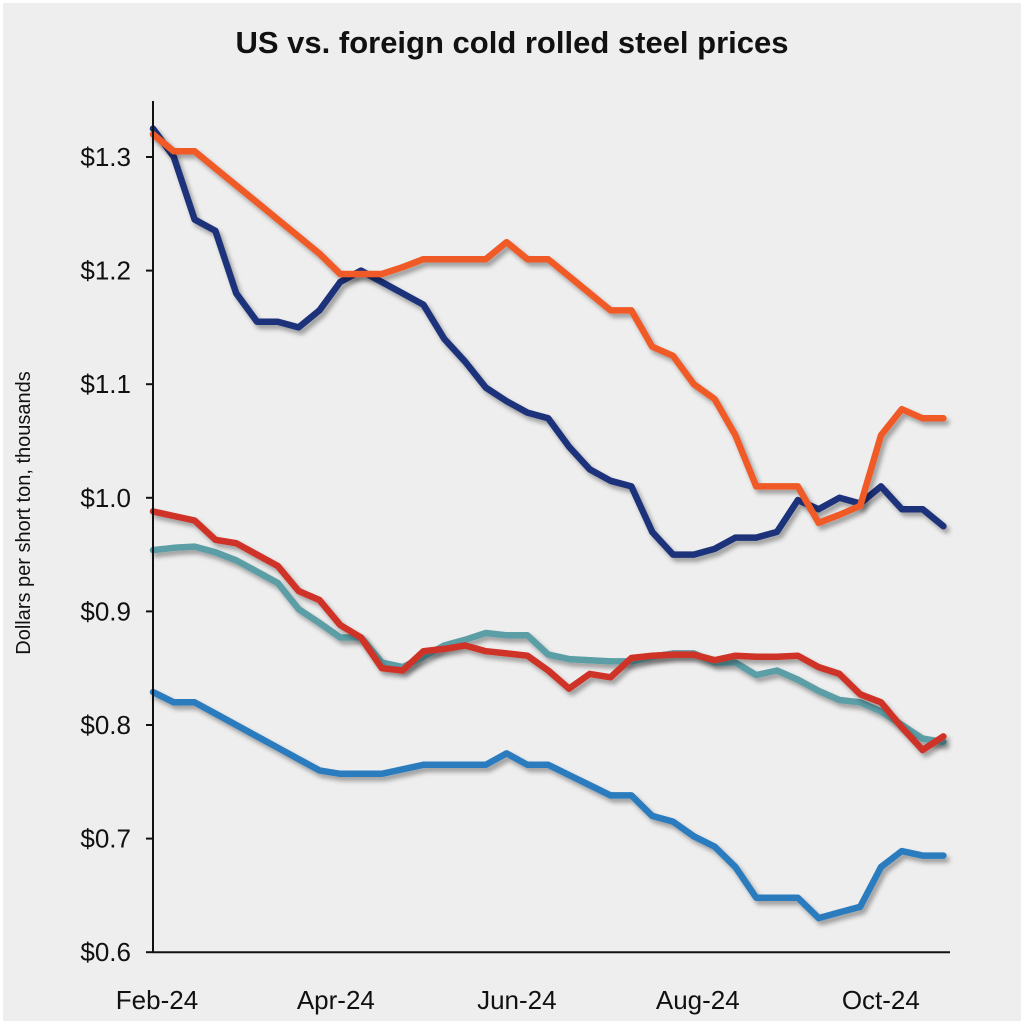 This screenshot has height=1024, width=1024. What do you see at coordinates (881, 1000) in the screenshot?
I see `x-tick-label: Oct-24` at bounding box center [881, 1000].